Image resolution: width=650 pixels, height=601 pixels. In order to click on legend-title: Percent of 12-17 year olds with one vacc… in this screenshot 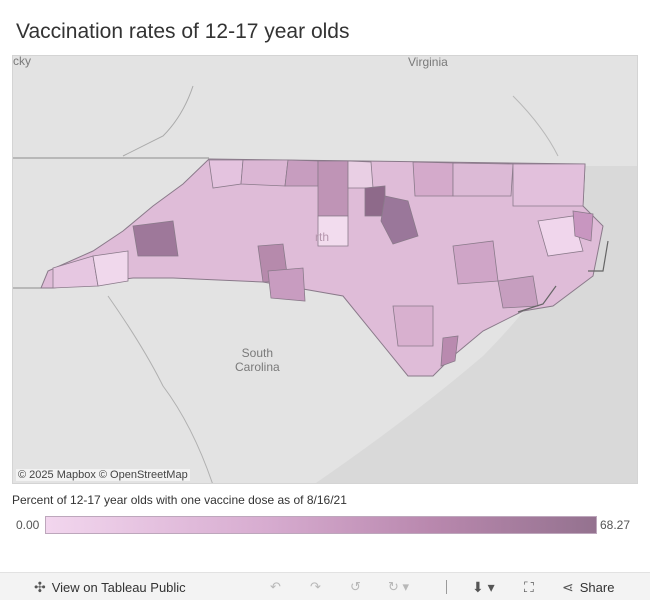, I will do `click(179, 500)`.